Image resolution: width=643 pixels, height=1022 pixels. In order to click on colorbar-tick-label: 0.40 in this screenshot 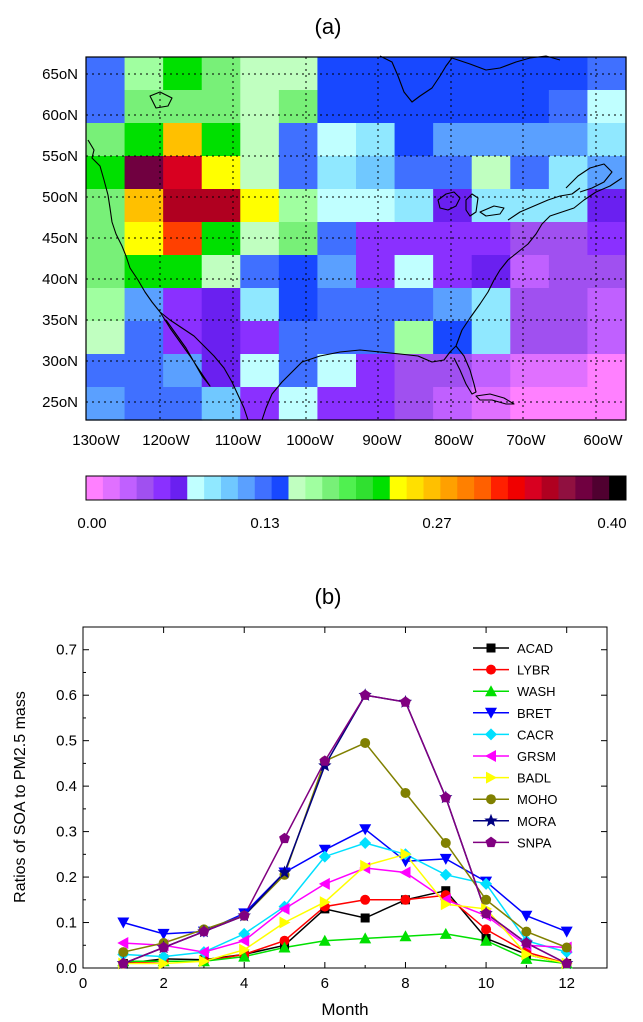, I will do `click(611, 523)`.